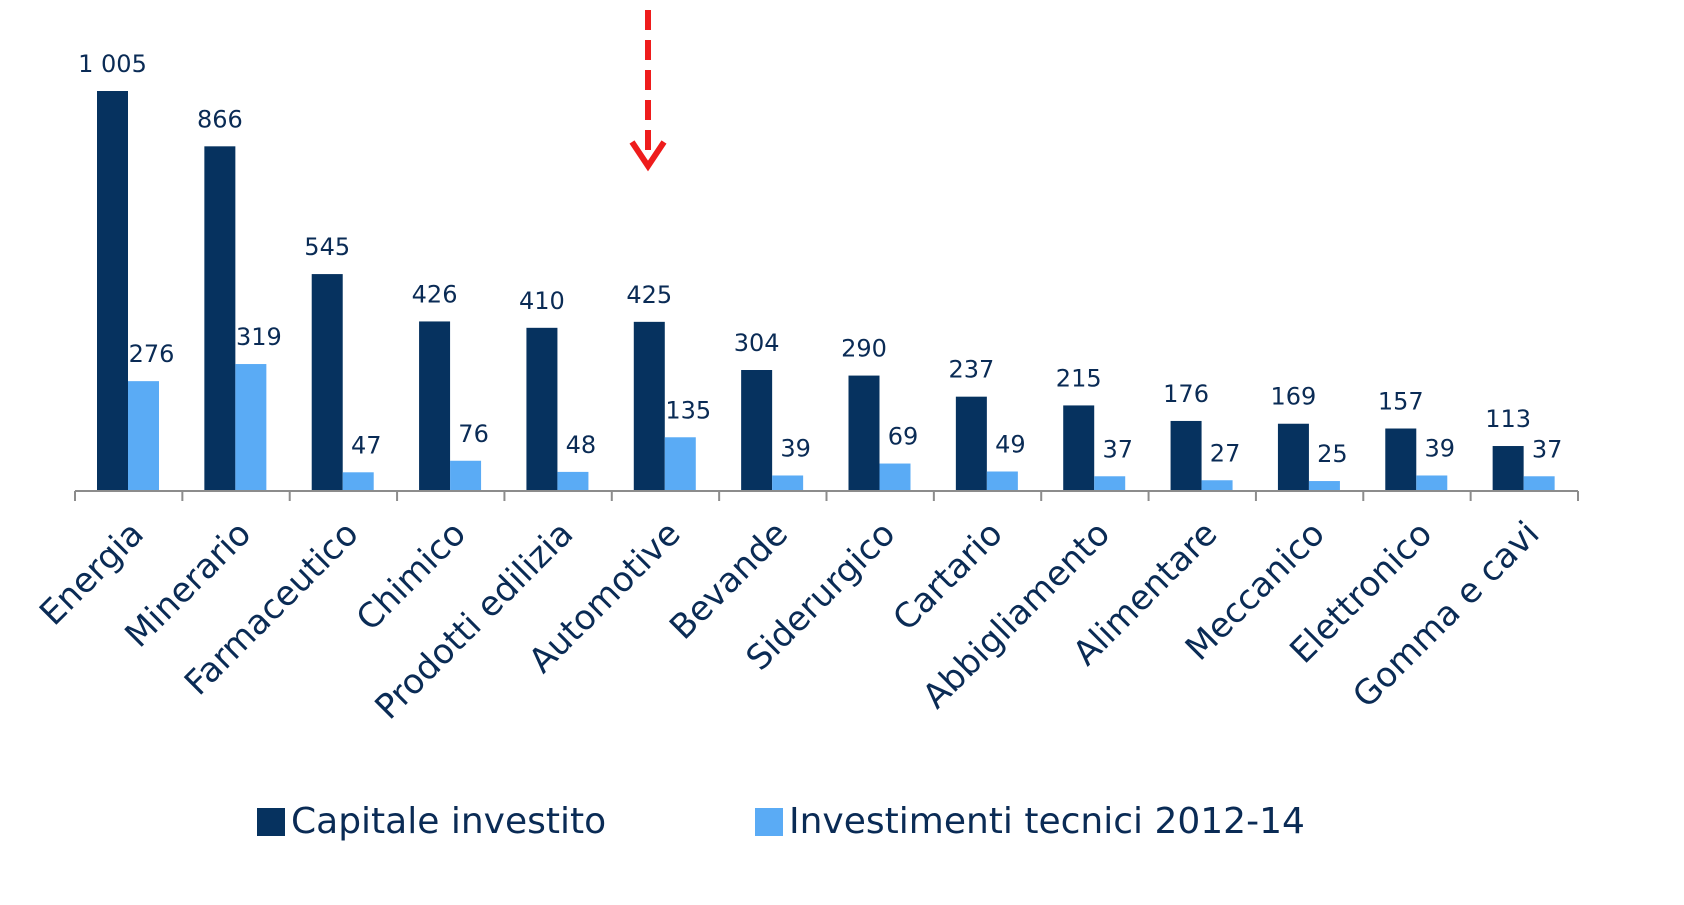  Describe the element at coordinates (1225, 453) in the screenshot. I see `data-label: 27` at that location.